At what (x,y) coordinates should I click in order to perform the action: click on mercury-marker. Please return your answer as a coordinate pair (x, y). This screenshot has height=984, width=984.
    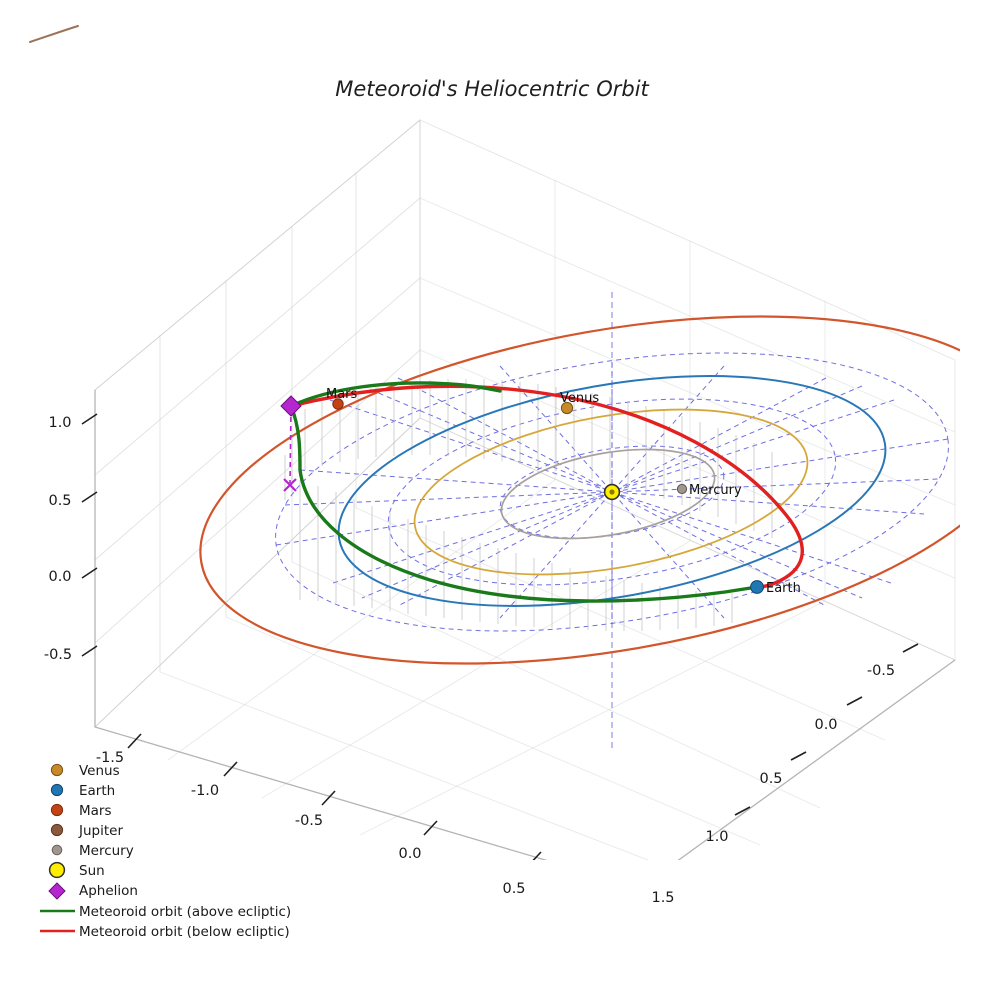
    Looking at the image, I should click on (682, 489).